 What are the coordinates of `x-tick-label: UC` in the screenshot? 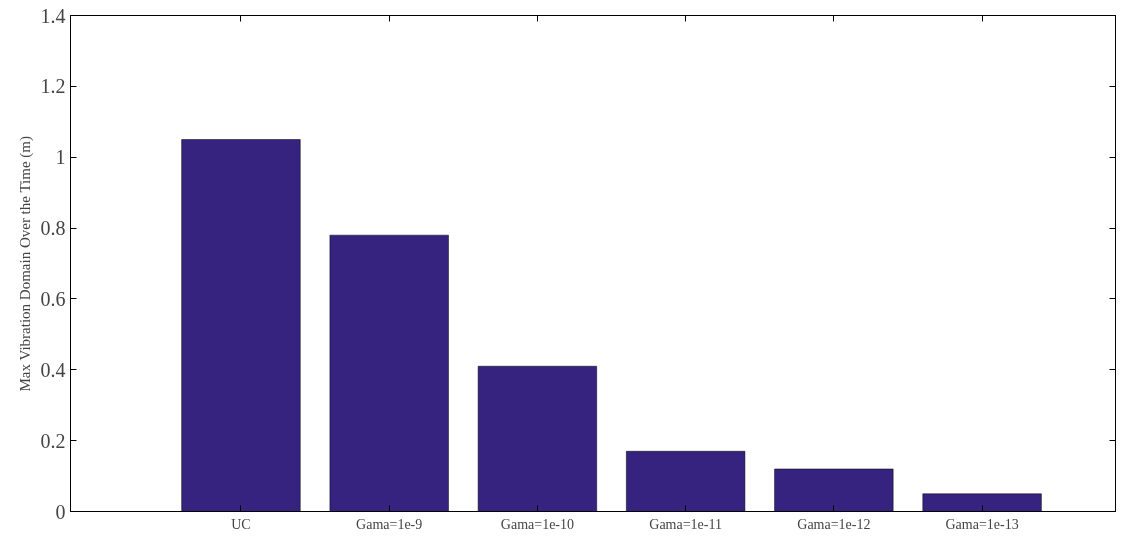 It's located at (241, 524).